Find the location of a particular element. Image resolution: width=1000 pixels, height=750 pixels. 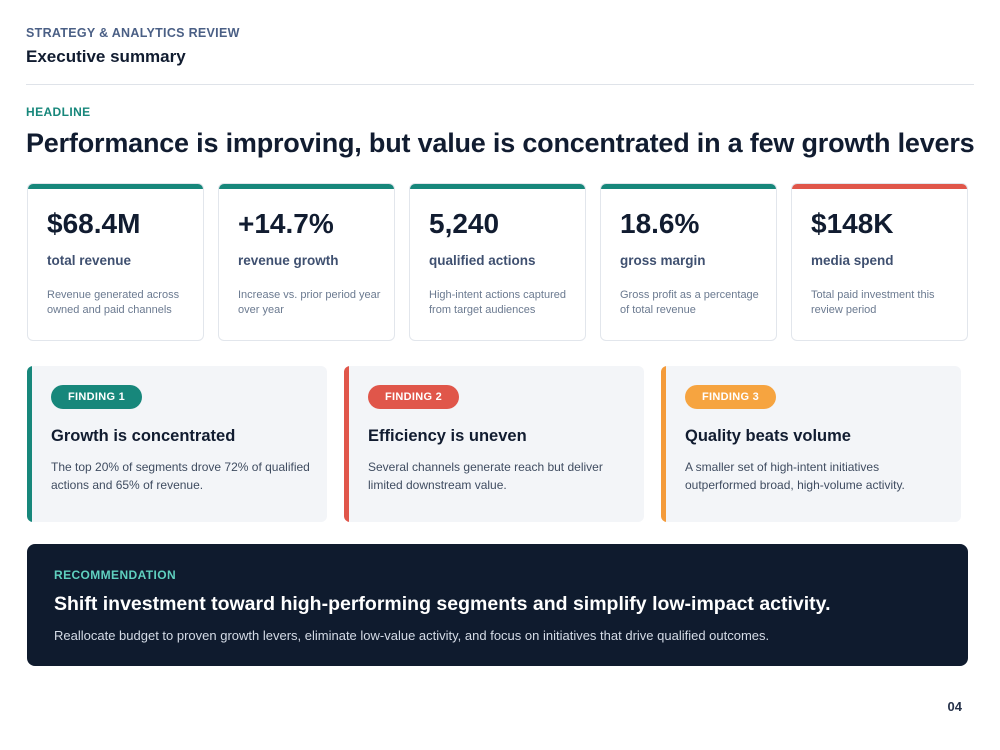

headline-label: HEADLINE is located at coordinates (58, 112).